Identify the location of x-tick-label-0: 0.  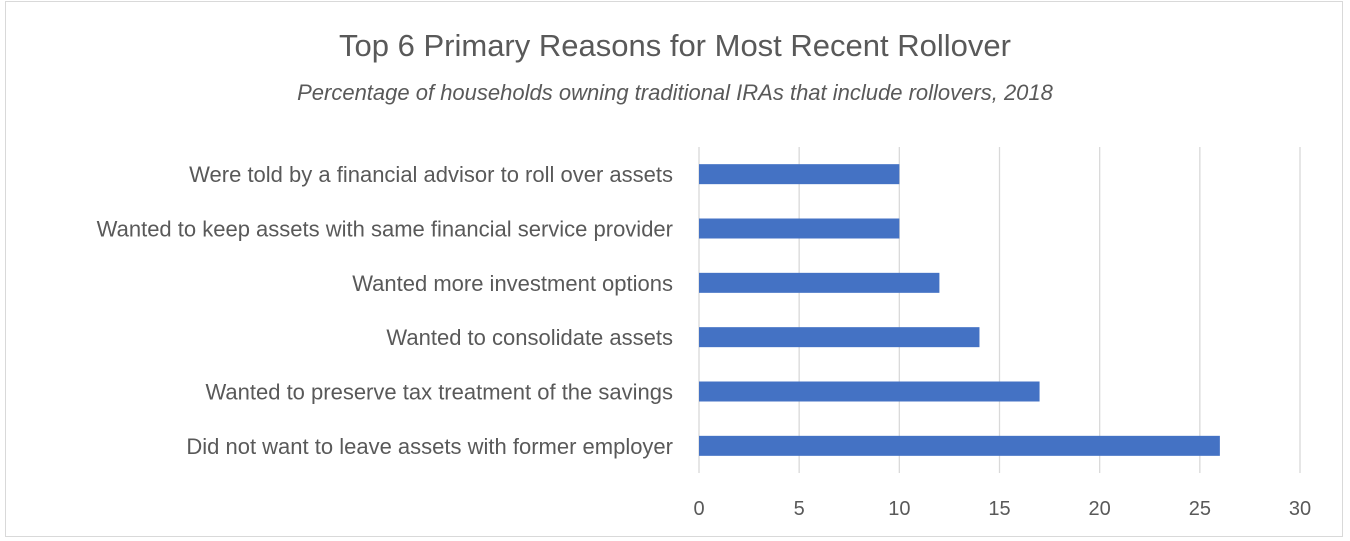
(698, 509).